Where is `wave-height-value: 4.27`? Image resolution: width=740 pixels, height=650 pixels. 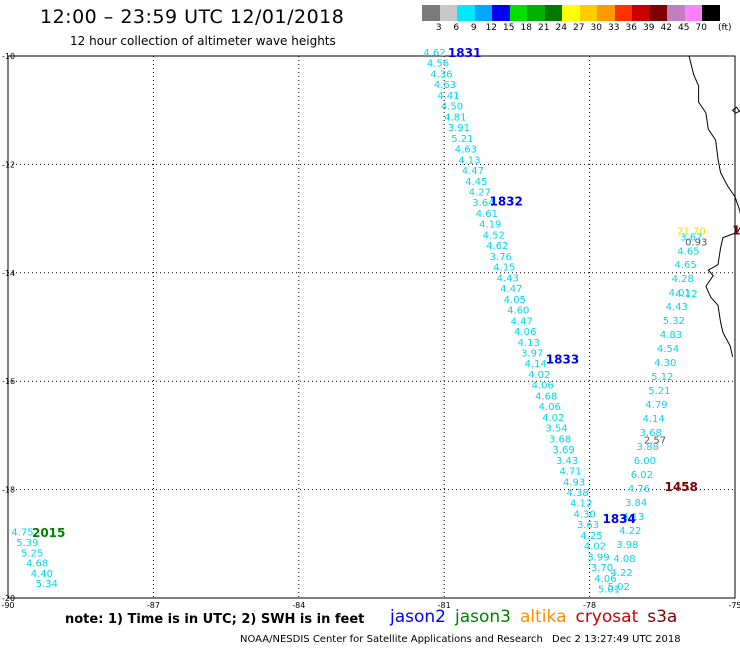 wave-height-value: 4.27 is located at coordinates (480, 193).